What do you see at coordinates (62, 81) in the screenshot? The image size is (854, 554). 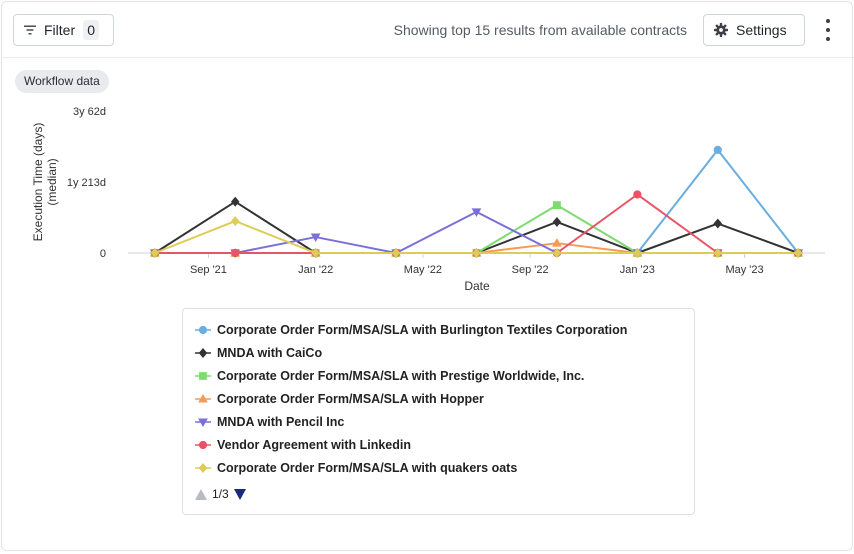 I see `workflow-data-tag: Workflow data` at bounding box center [62, 81].